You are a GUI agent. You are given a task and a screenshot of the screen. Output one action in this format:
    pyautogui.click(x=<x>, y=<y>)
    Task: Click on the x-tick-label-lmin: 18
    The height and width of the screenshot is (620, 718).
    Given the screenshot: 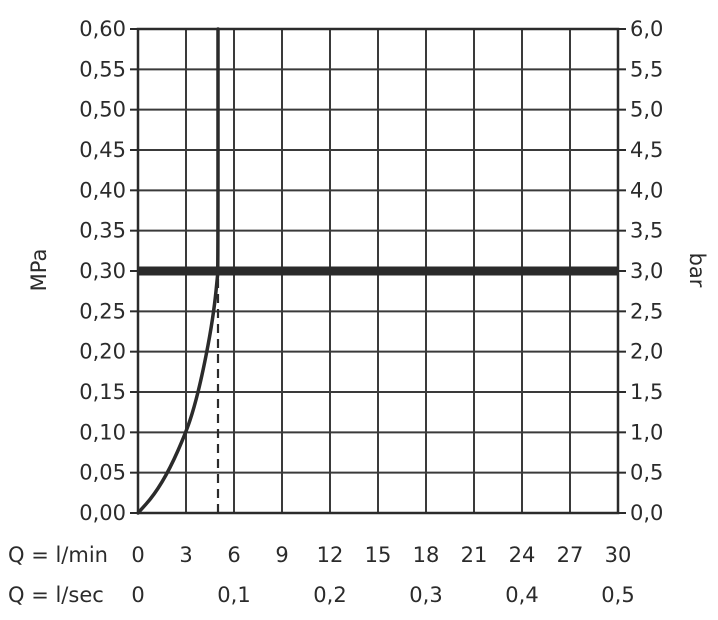 What is the action you would take?
    pyautogui.click(x=426, y=555)
    